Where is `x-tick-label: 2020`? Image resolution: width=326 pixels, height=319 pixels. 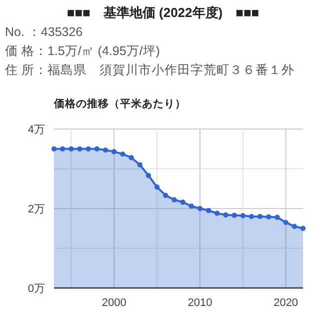 x-tick-label: 2020 is located at coordinates (286, 303).